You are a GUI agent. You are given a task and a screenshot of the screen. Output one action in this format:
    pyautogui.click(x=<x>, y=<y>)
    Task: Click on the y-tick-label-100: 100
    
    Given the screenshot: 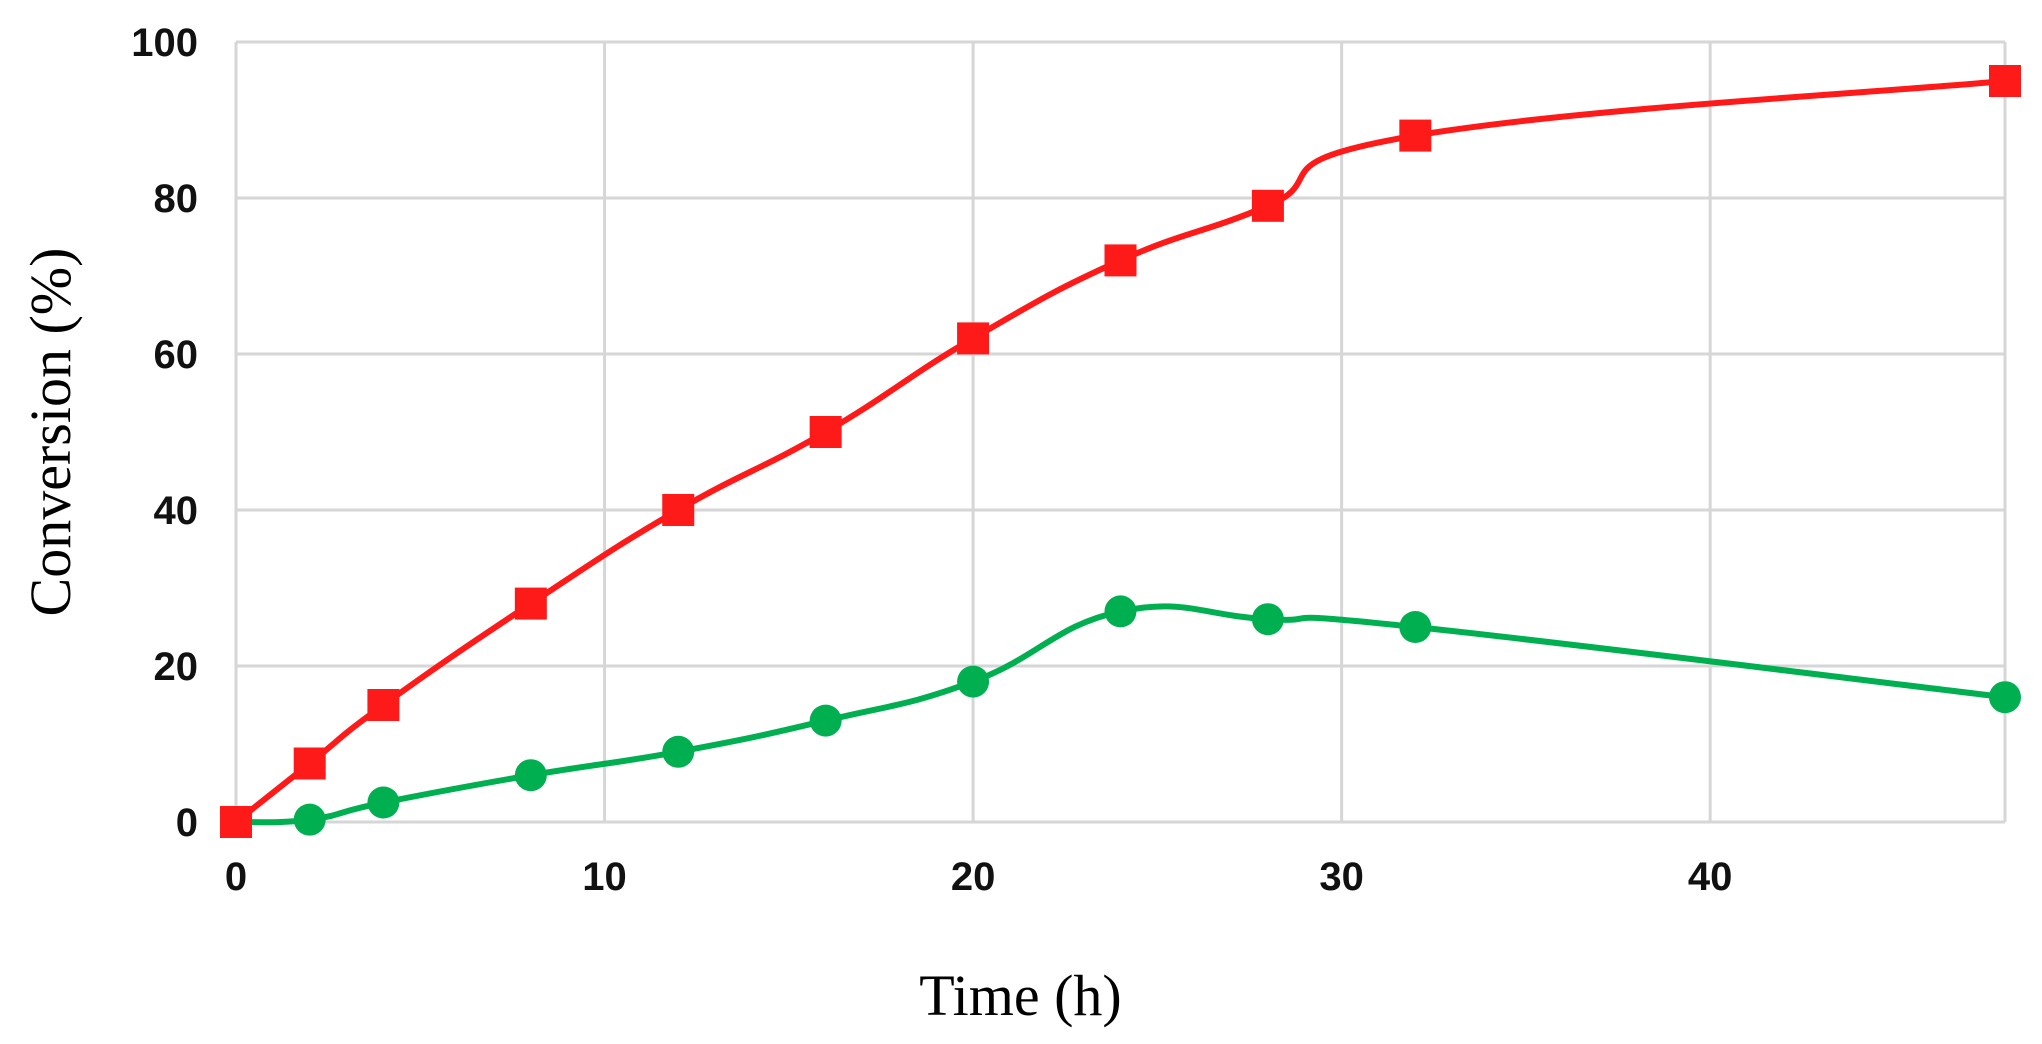 What is the action you would take?
    pyautogui.click(x=164, y=43)
    